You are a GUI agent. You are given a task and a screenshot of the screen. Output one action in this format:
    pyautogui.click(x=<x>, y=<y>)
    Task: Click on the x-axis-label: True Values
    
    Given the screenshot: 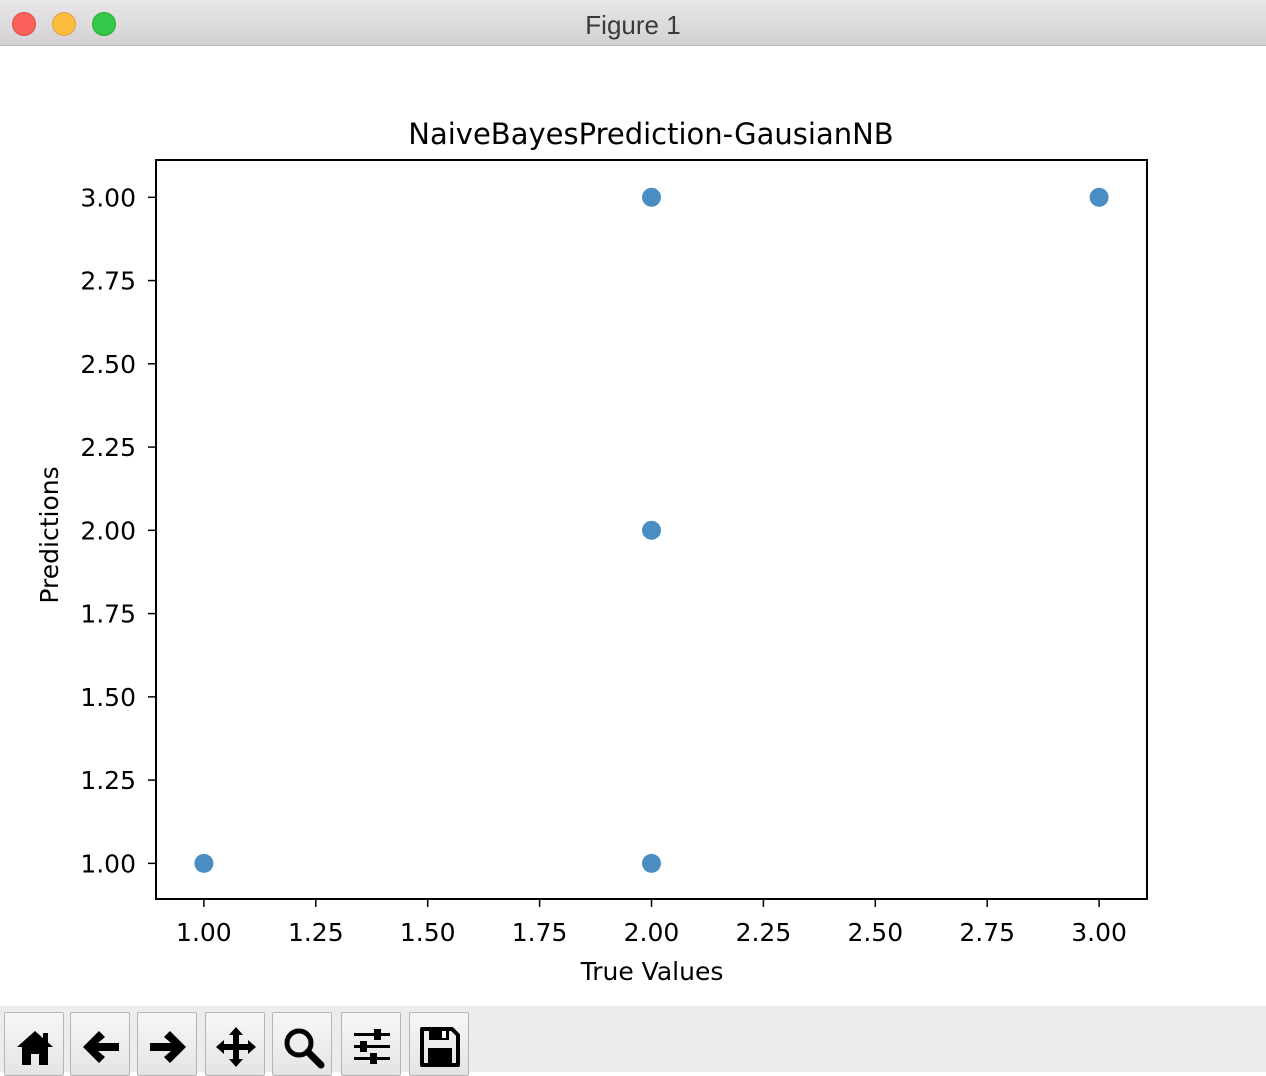 What is the action you would take?
    pyautogui.click(x=652, y=971)
    